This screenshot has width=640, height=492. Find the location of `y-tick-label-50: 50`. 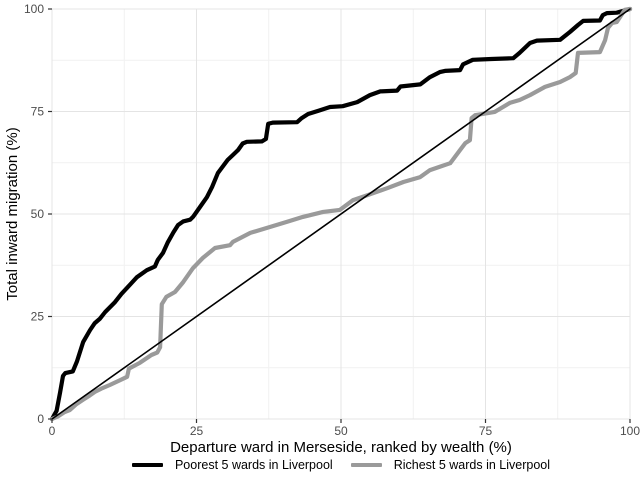

y-tick-label-50: 50 is located at coordinates (38, 214).